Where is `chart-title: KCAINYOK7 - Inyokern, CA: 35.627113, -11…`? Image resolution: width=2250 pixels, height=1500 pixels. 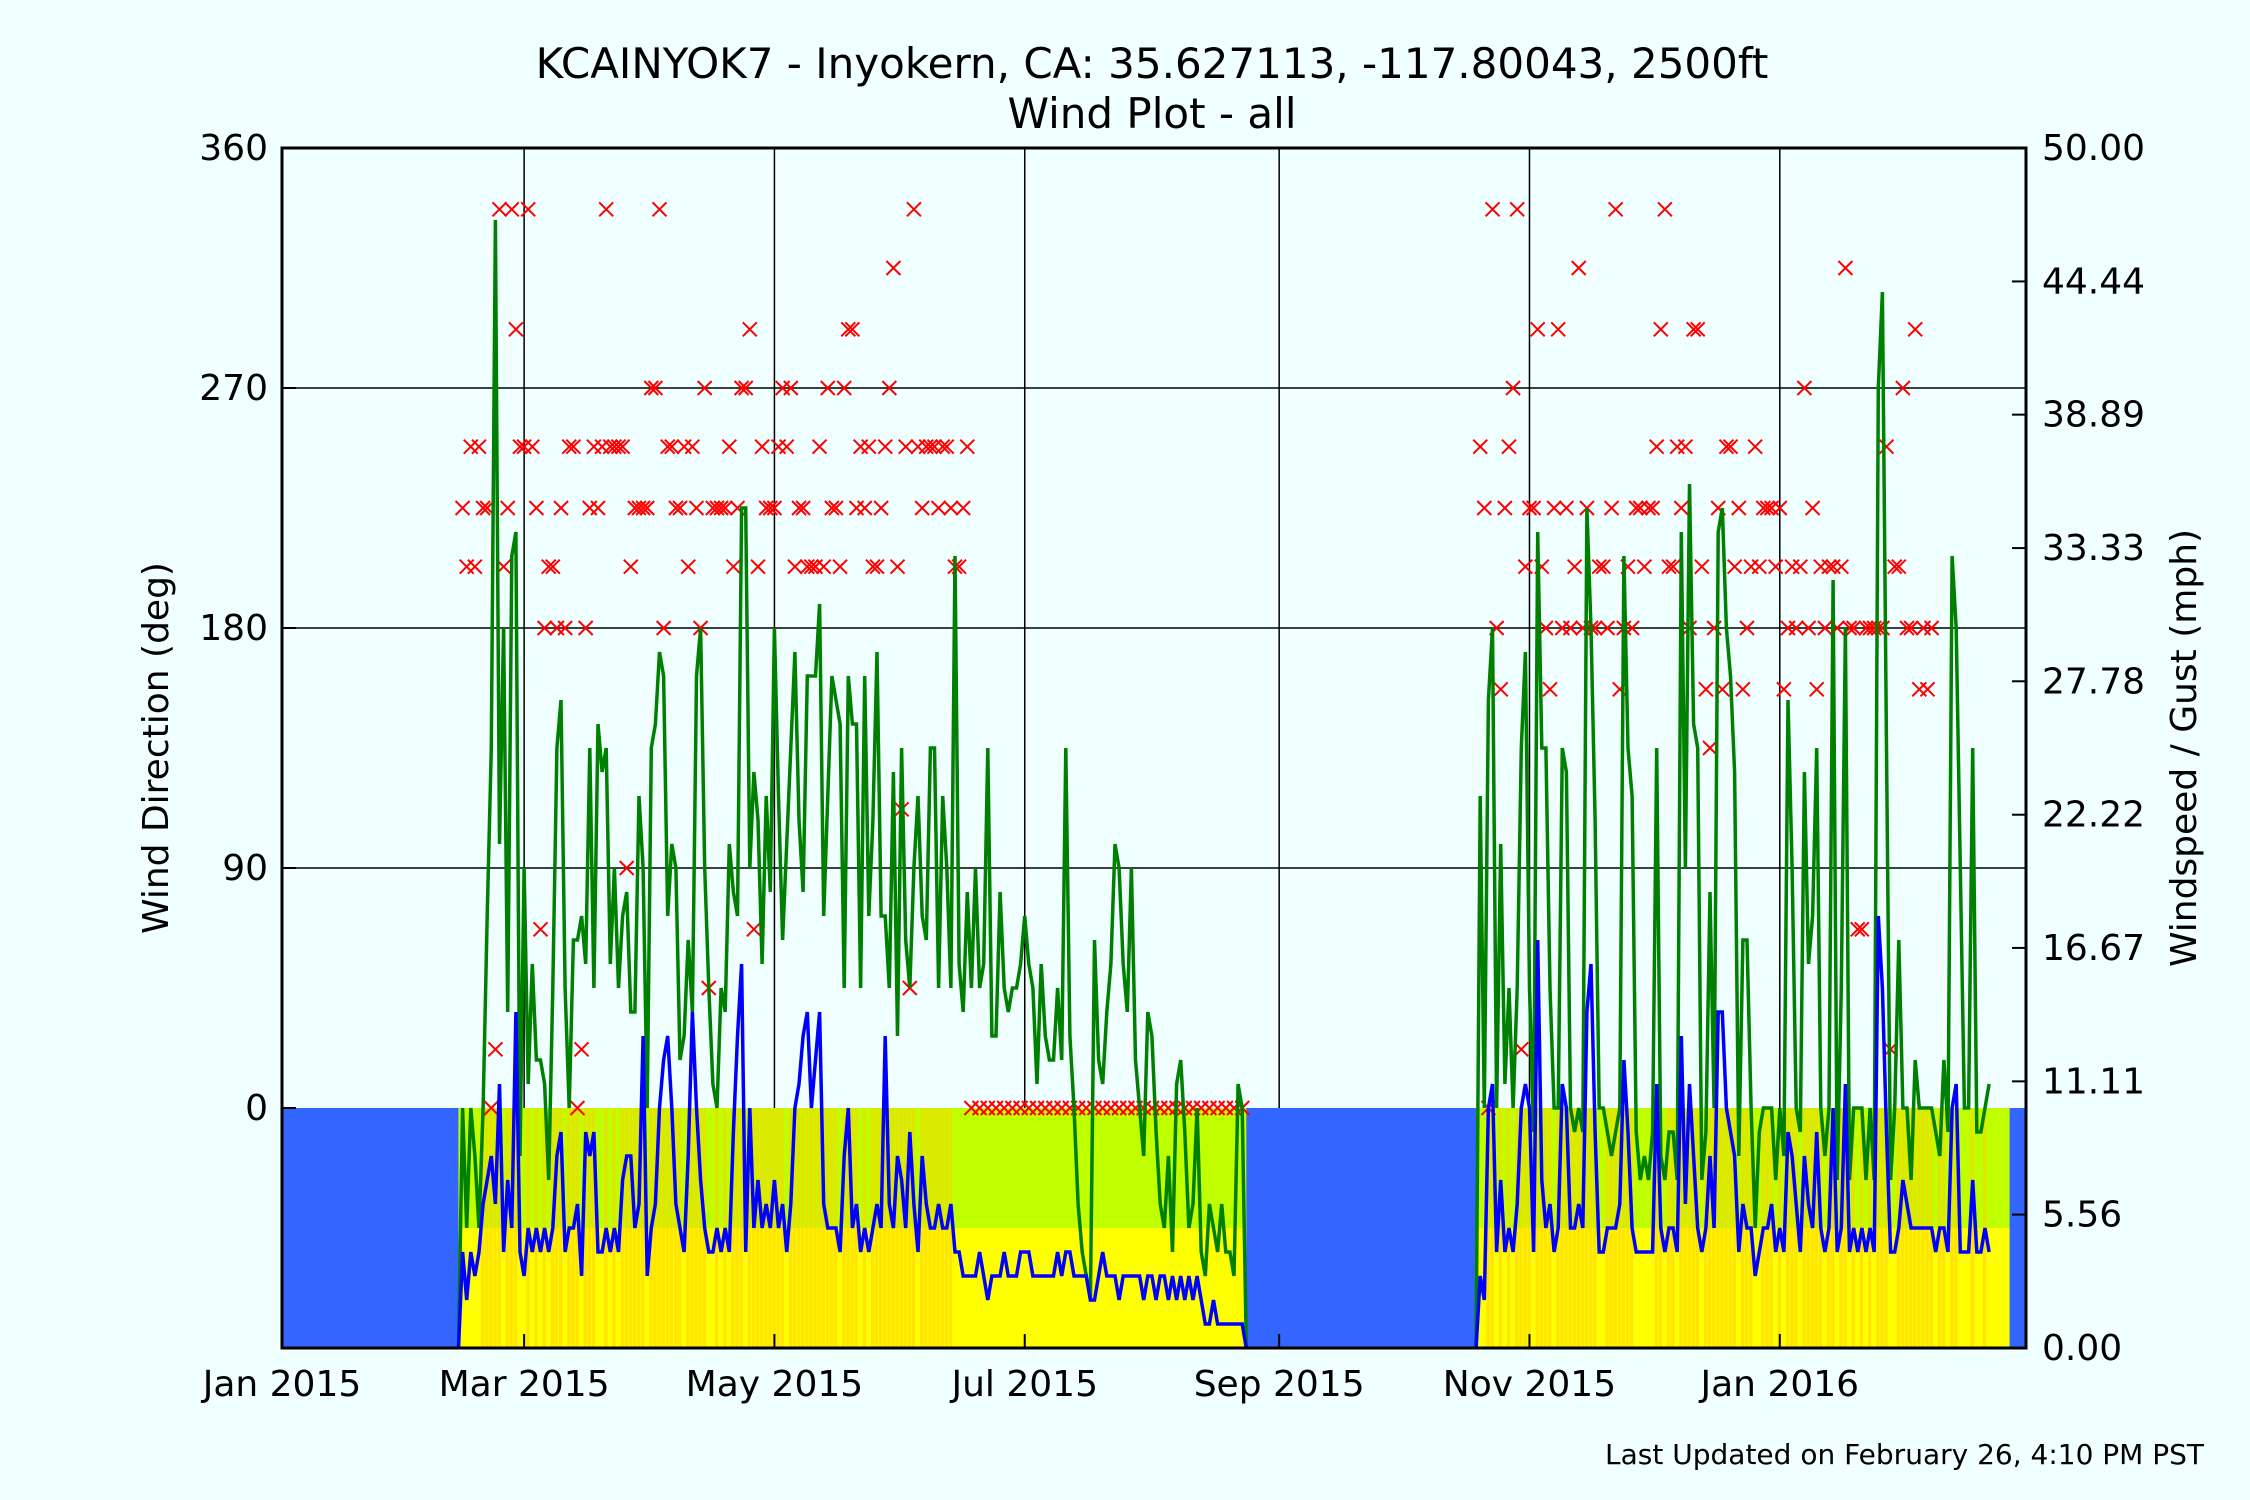
chart-title: KCAINYOK7 - Inyokern, CA: 35.627113, -11… is located at coordinates (1152, 63).